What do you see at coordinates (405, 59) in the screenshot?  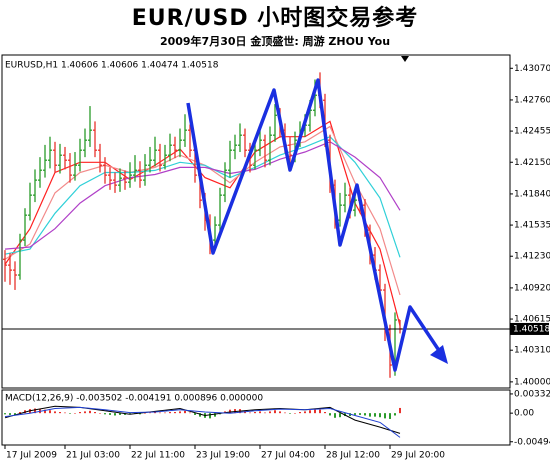 I see `shift-marker` at bounding box center [405, 59].